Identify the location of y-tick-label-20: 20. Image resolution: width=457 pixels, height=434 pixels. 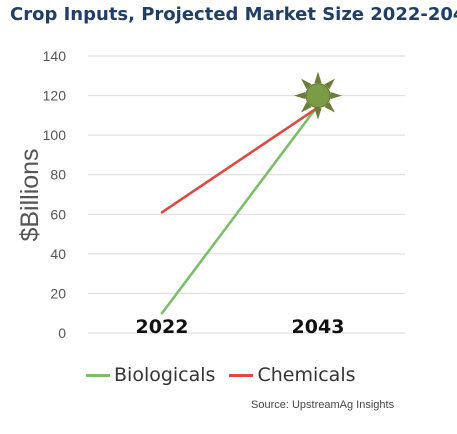
(58, 293).